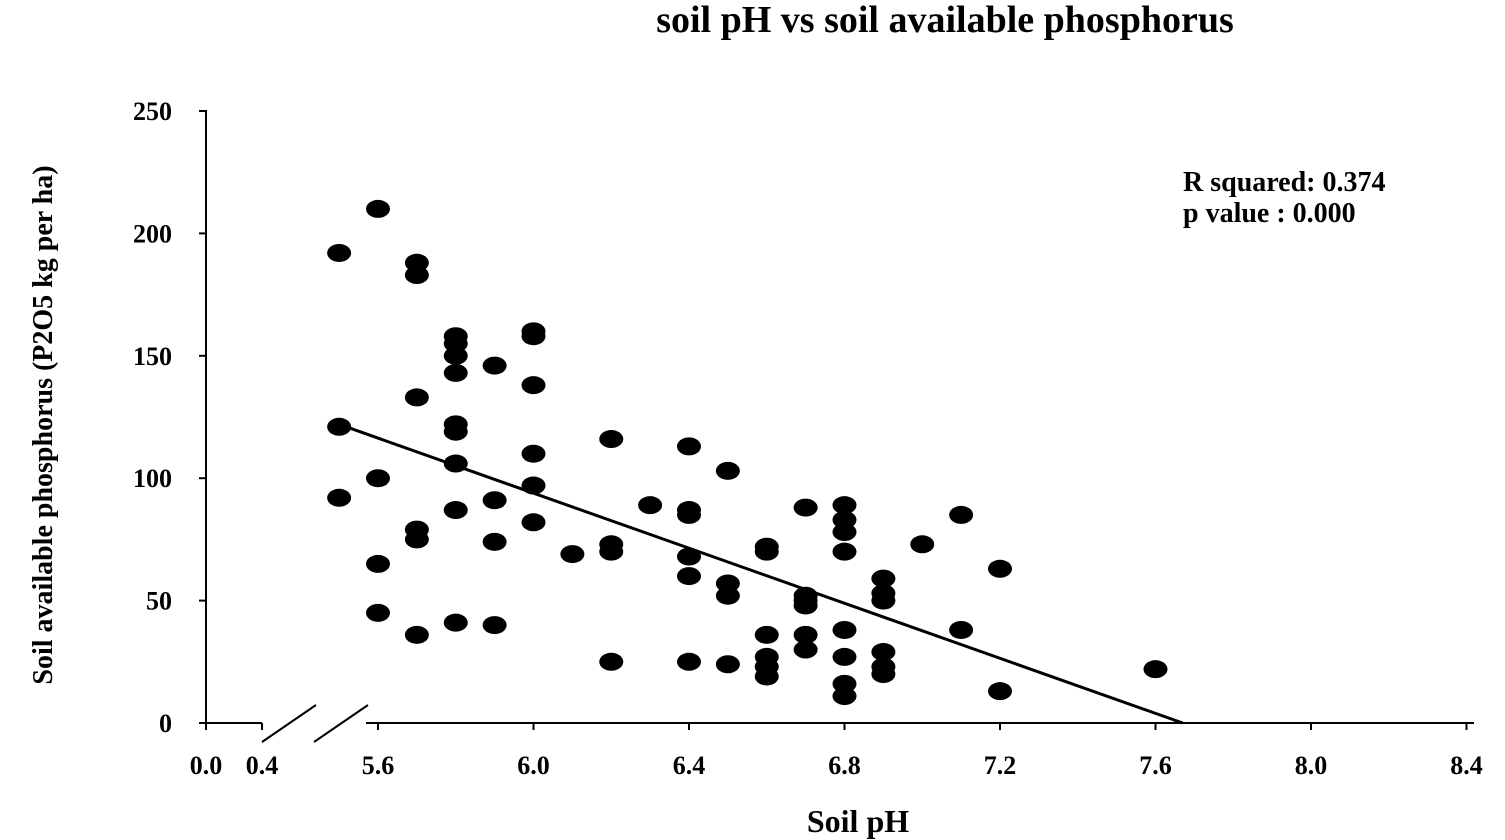 Image resolution: width=1505 pixels, height=840 pixels. Describe the element at coordinates (152, 478) in the screenshot. I see `y-tick-label: 100` at that location.